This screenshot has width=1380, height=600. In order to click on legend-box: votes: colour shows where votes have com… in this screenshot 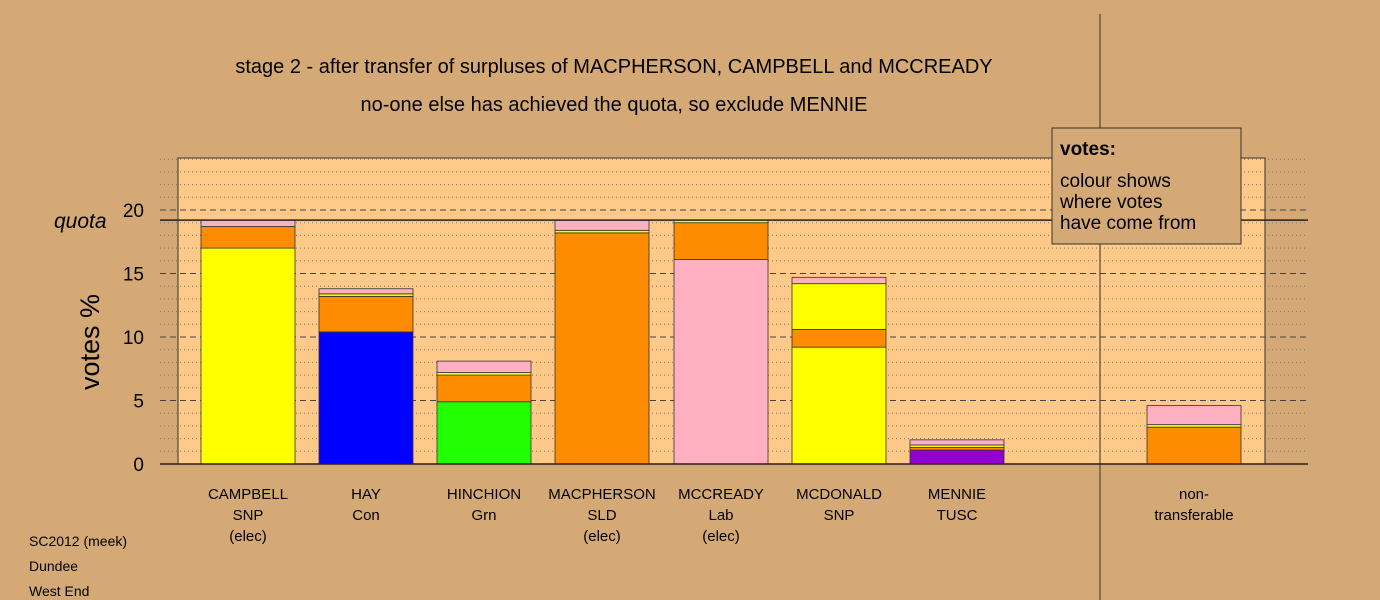, I will do `click(1146, 186)`.